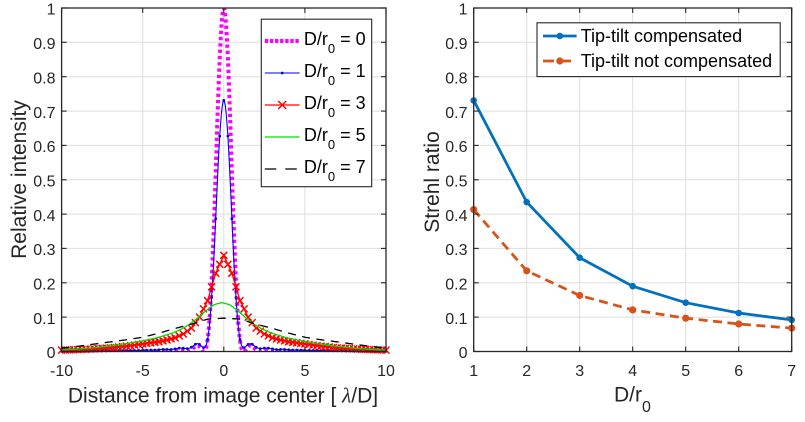  Describe the element at coordinates (386, 371) in the screenshot. I see `svg-text: 10` at that location.